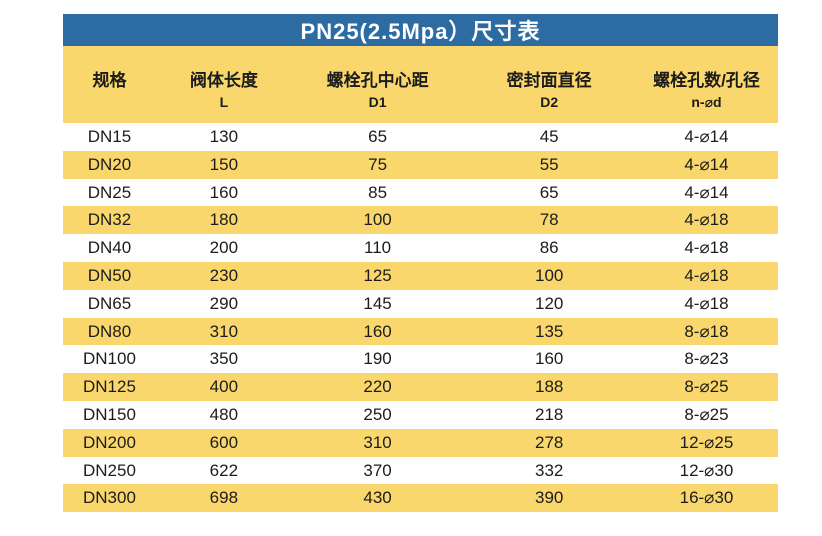 This screenshot has height=536, width=822. I want to click on column-sublabel: D1, so click(377, 102).